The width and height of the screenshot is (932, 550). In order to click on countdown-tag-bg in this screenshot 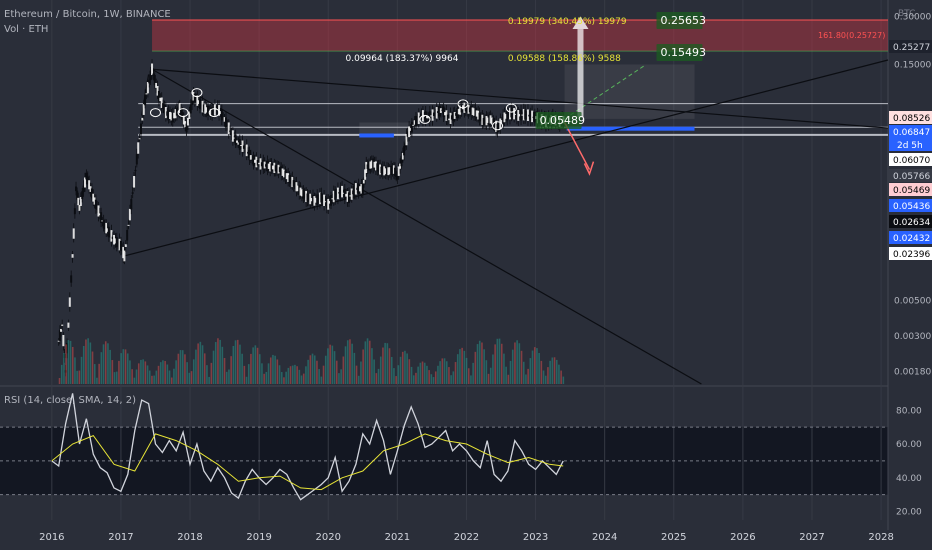, I will do `click(910, 144)`.